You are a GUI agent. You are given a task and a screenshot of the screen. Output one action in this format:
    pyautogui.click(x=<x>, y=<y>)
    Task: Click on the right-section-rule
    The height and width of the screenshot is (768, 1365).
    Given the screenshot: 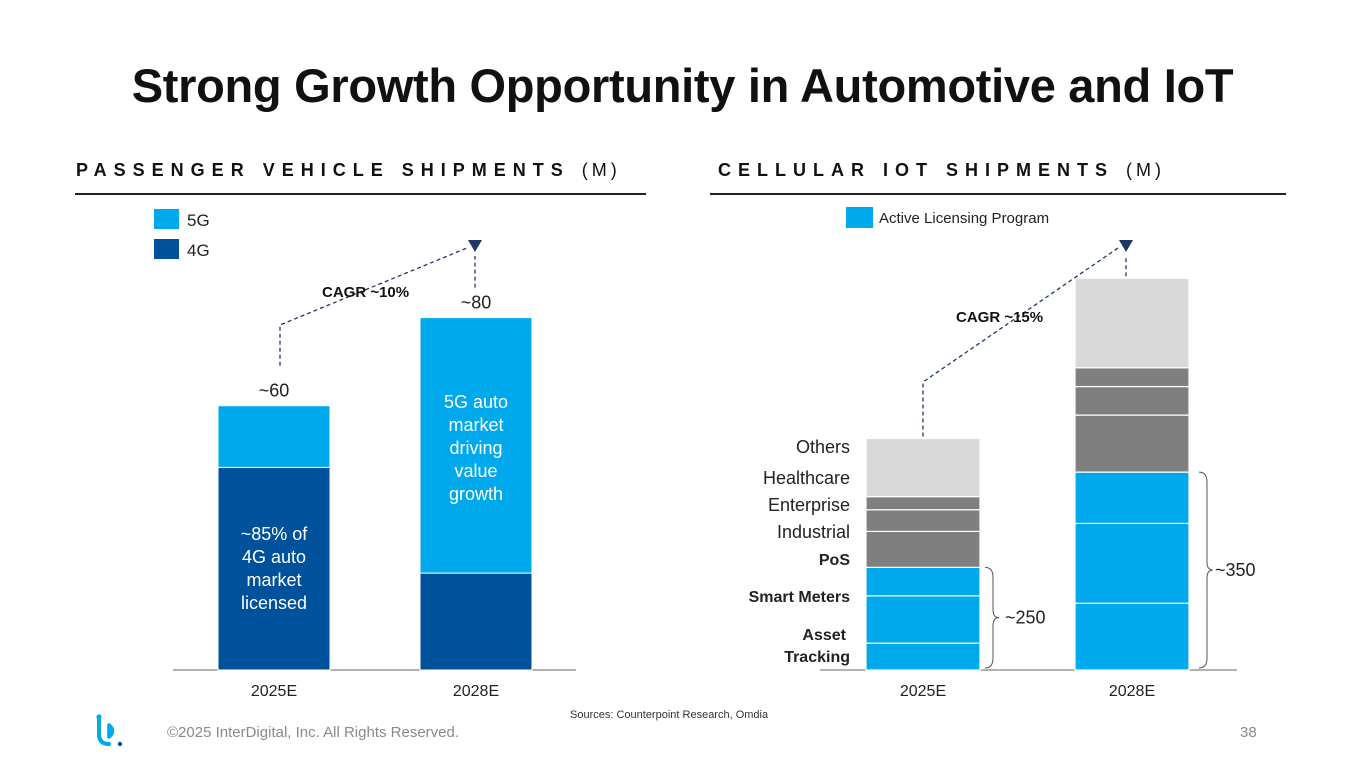 What is the action you would take?
    pyautogui.click(x=998, y=194)
    